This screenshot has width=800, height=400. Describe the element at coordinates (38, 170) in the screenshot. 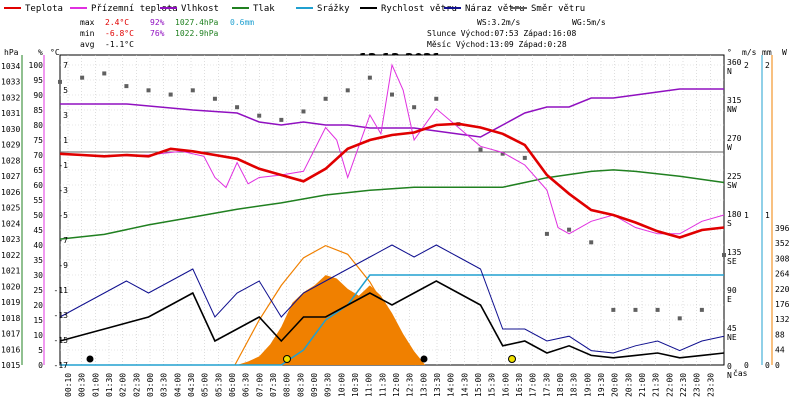

I see `humidity-tick: 65` at that location.